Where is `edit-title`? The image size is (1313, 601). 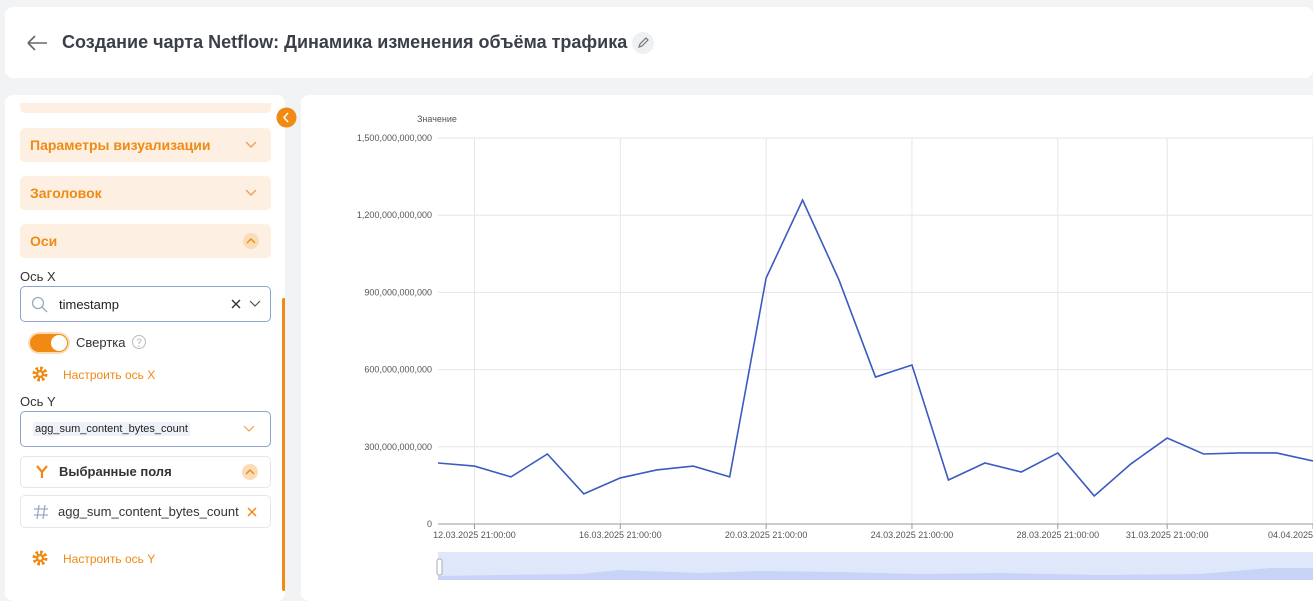
edit-title is located at coordinates (643, 43).